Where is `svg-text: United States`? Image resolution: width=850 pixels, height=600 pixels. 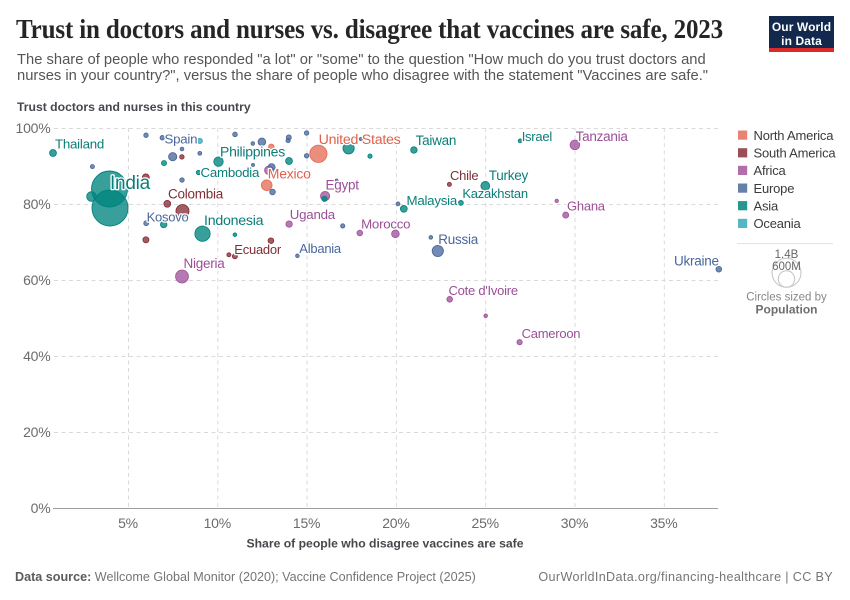 svg-text: United States is located at coordinates (360, 140).